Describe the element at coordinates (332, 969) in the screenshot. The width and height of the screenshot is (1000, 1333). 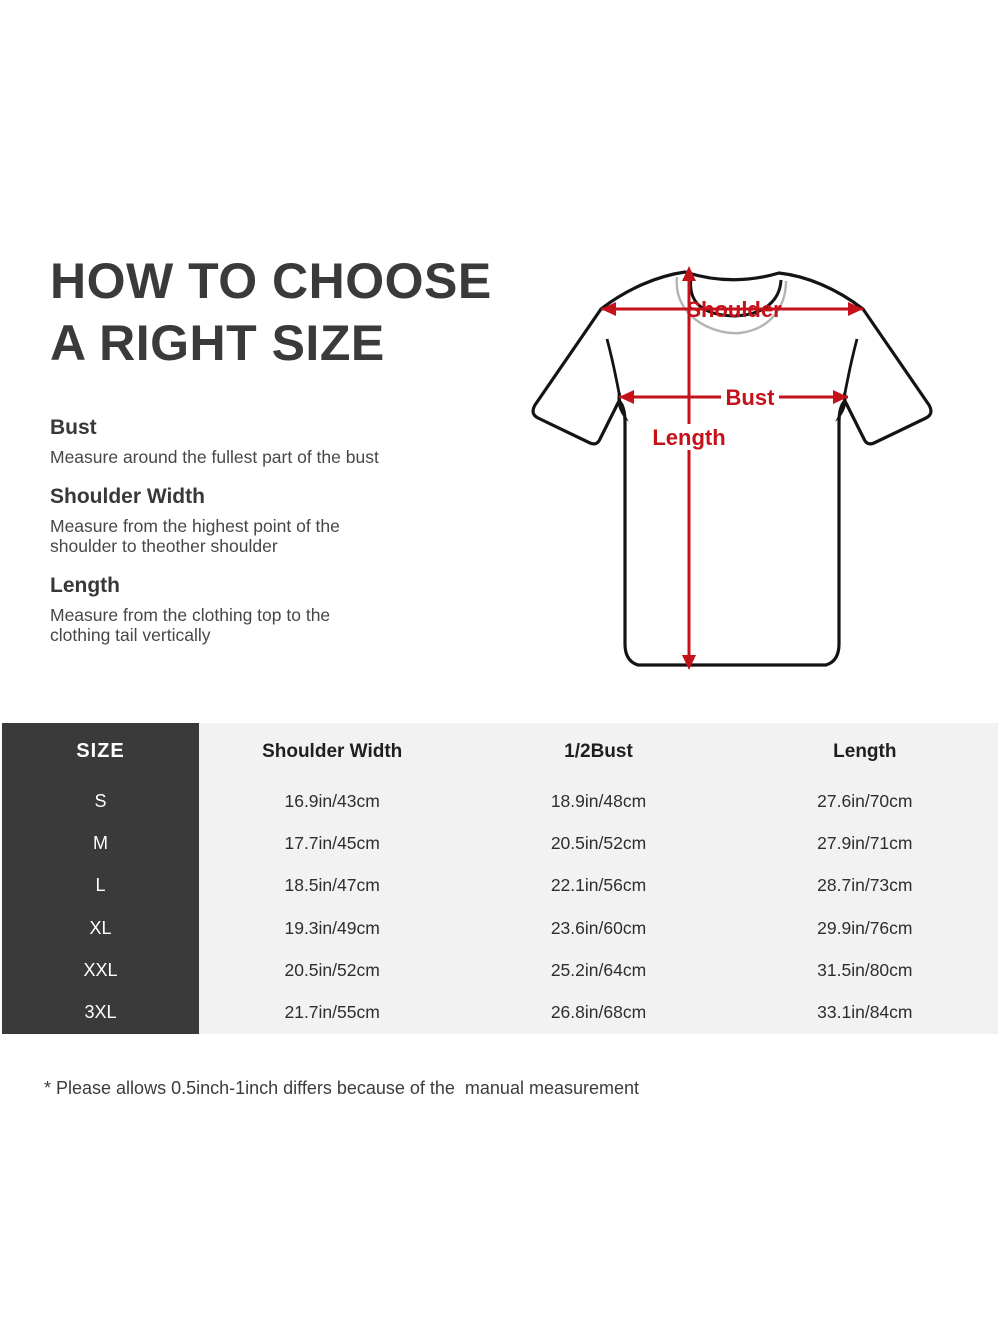
I see `size-table-row-xxl-shoulder: 20.5in/52cm` at that location.